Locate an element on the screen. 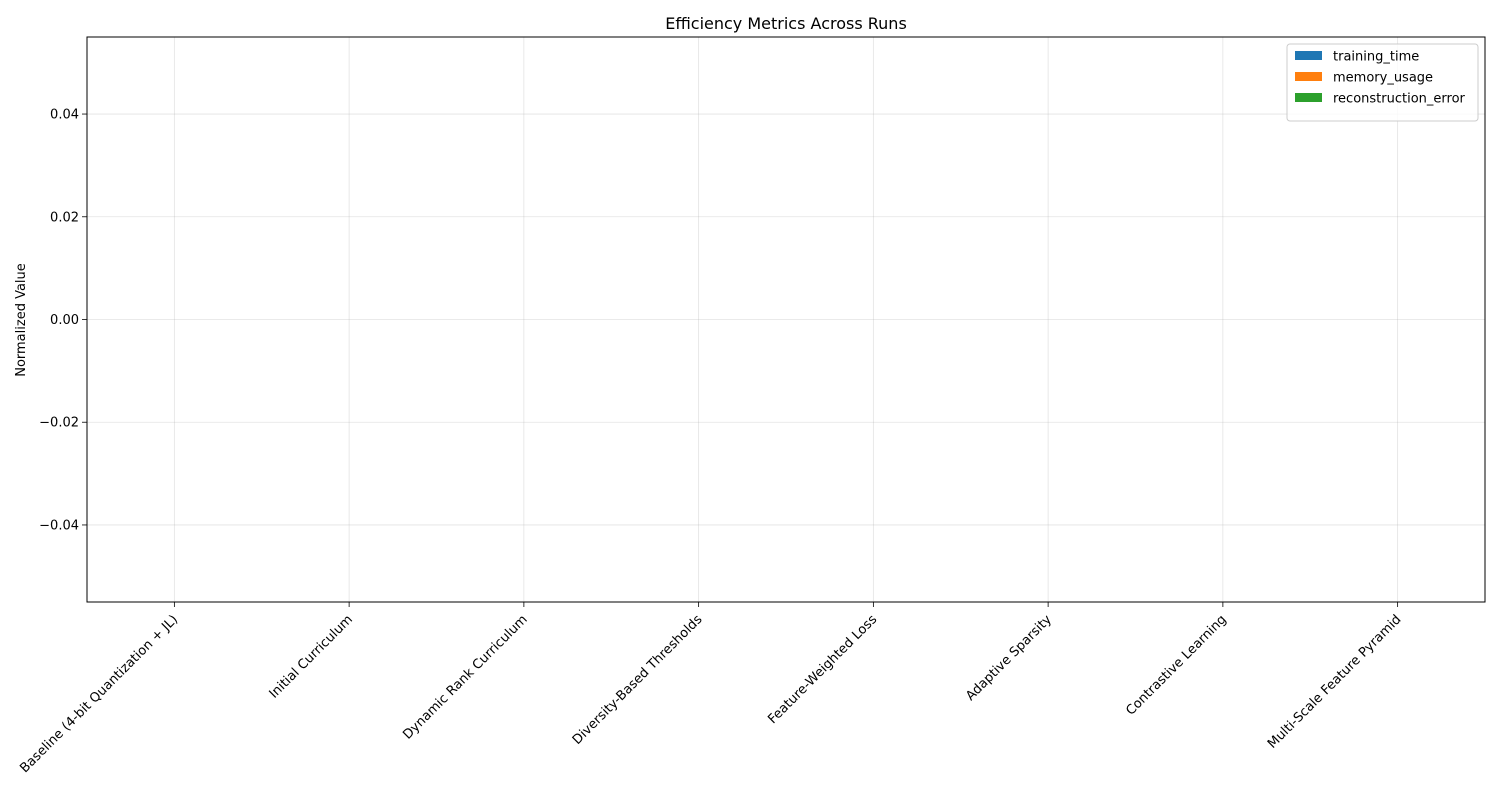  legend-label: training_time is located at coordinates (1376, 57).